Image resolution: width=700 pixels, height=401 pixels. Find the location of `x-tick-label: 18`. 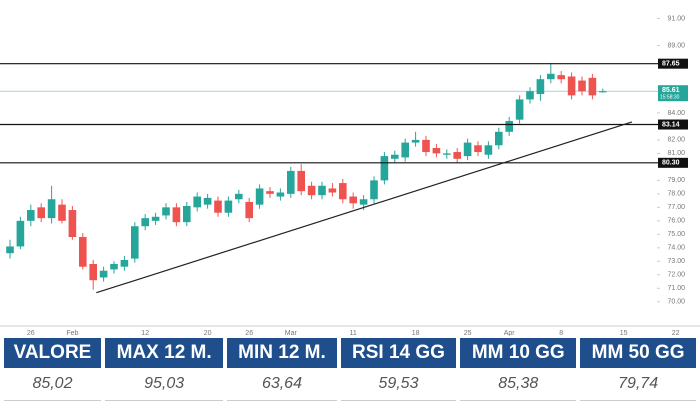

x-tick-label: 18 is located at coordinates (416, 333).